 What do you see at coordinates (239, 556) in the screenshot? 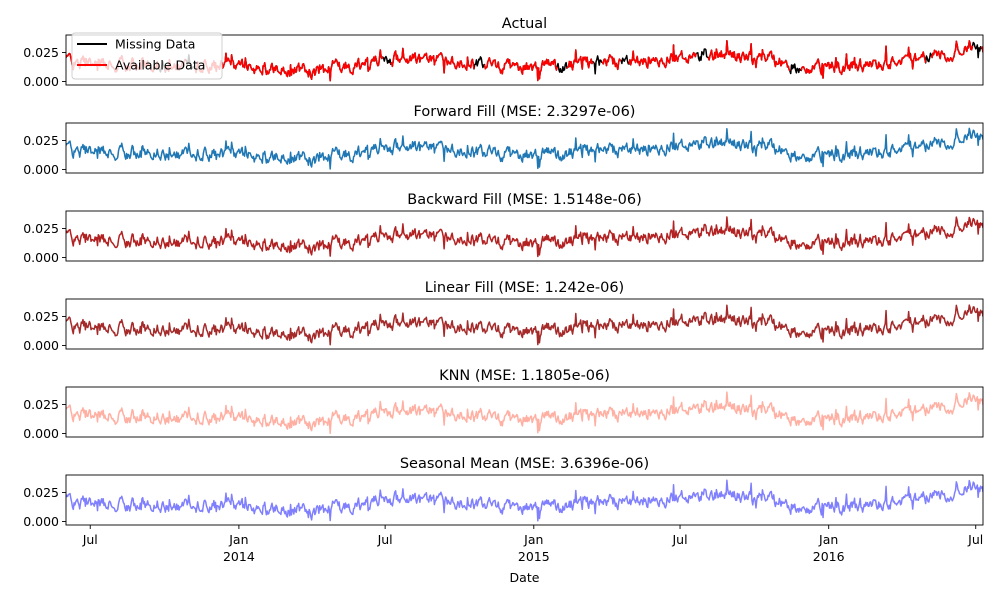
I see `x-tick-year-label: 2014` at bounding box center [239, 556].